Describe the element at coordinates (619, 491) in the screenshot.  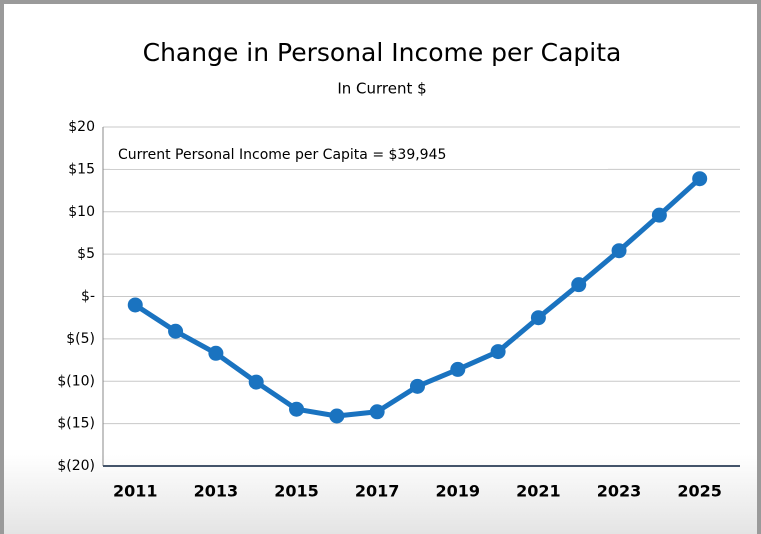
I see `x-tick-label: 2023` at that location.